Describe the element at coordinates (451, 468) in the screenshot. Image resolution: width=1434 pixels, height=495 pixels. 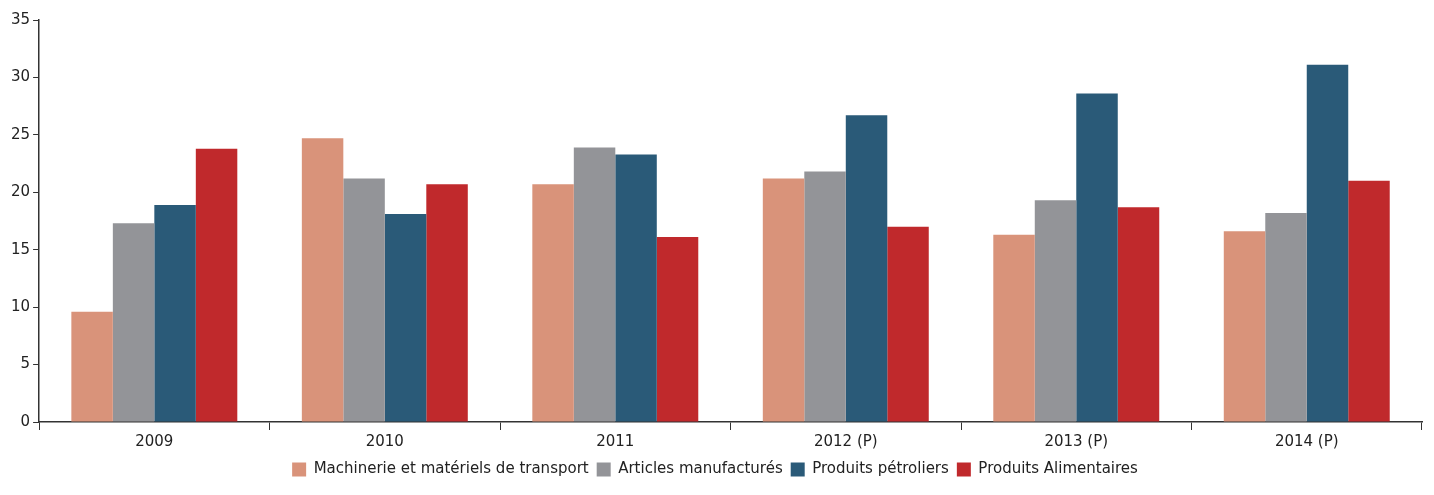
I see `legend-label: Machinerie et matériels de transport` at that location.